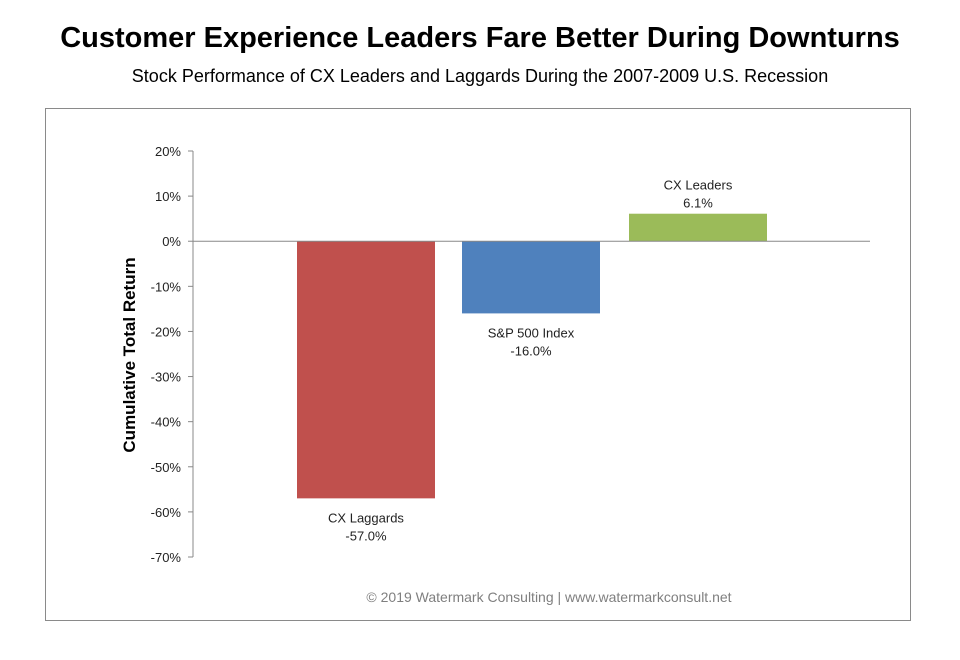 The width and height of the screenshot is (960, 660). I want to click on y-tick-label: 20%, so click(168, 151).